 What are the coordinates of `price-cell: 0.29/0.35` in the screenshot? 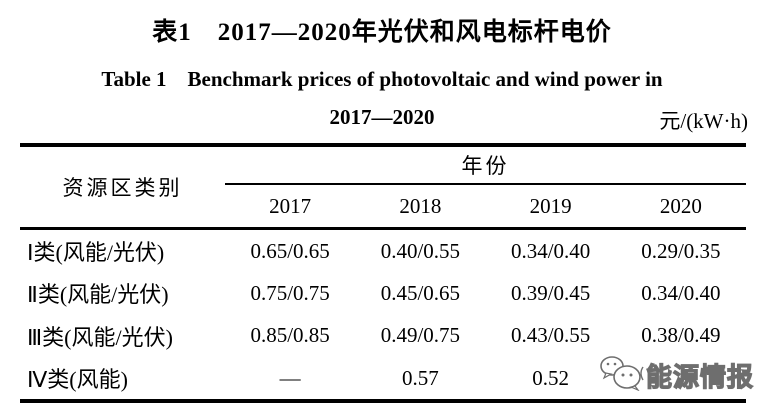 It's located at (681, 250).